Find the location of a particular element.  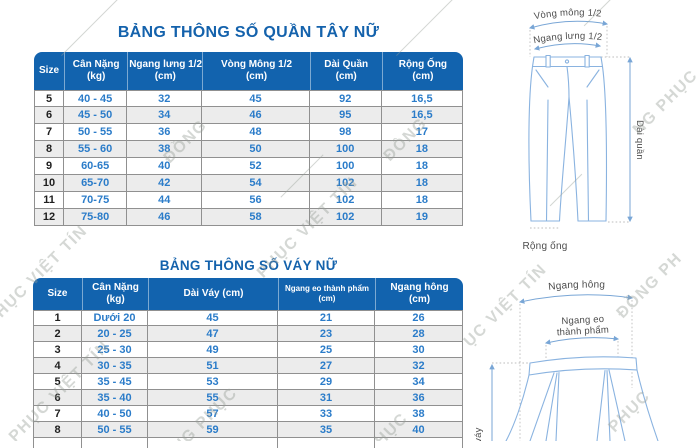

skirt-waist-label-line1: Ngang eo is located at coordinates (582, 320).